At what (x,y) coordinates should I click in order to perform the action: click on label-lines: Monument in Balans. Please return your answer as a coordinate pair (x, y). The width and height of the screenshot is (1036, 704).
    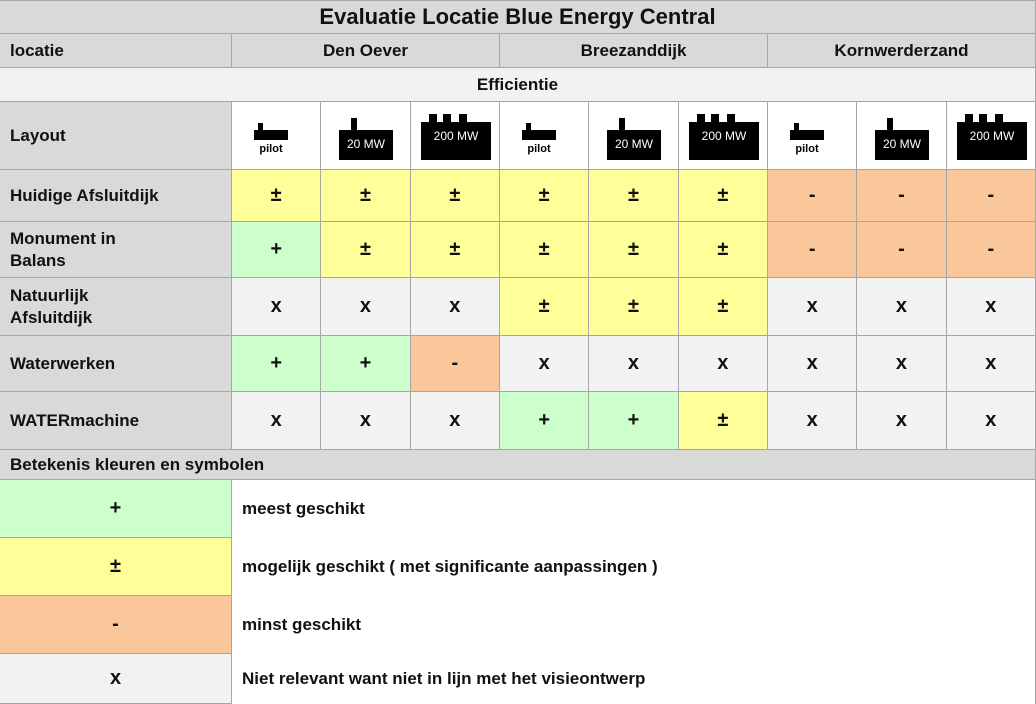
    Looking at the image, I should click on (63, 250).